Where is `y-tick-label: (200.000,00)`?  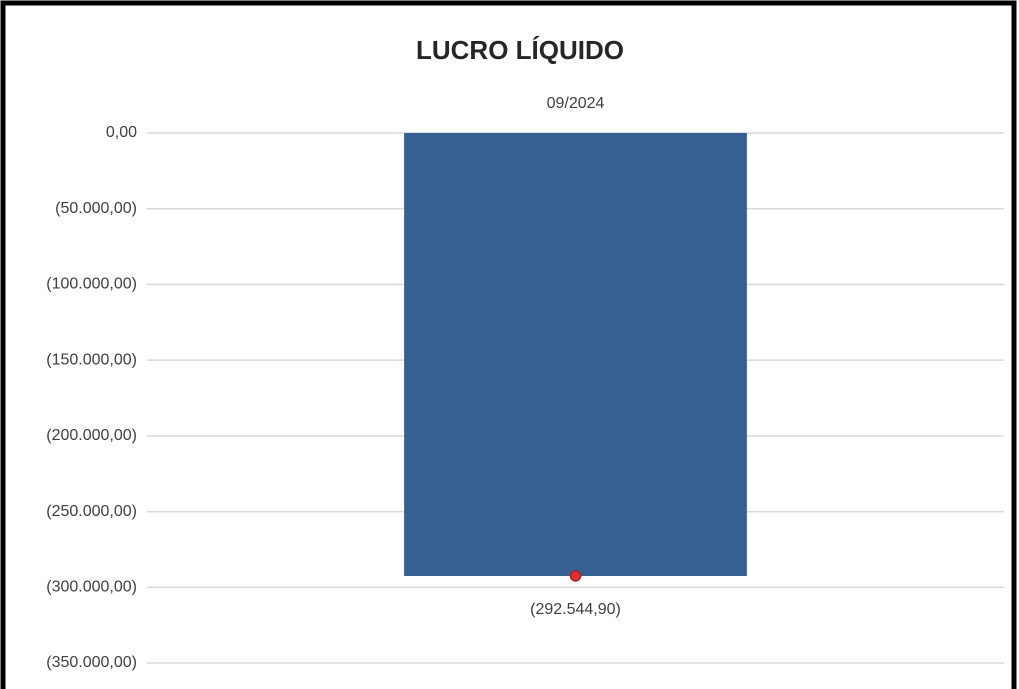 y-tick-label: (200.000,00) is located at coordinates (91, 435).